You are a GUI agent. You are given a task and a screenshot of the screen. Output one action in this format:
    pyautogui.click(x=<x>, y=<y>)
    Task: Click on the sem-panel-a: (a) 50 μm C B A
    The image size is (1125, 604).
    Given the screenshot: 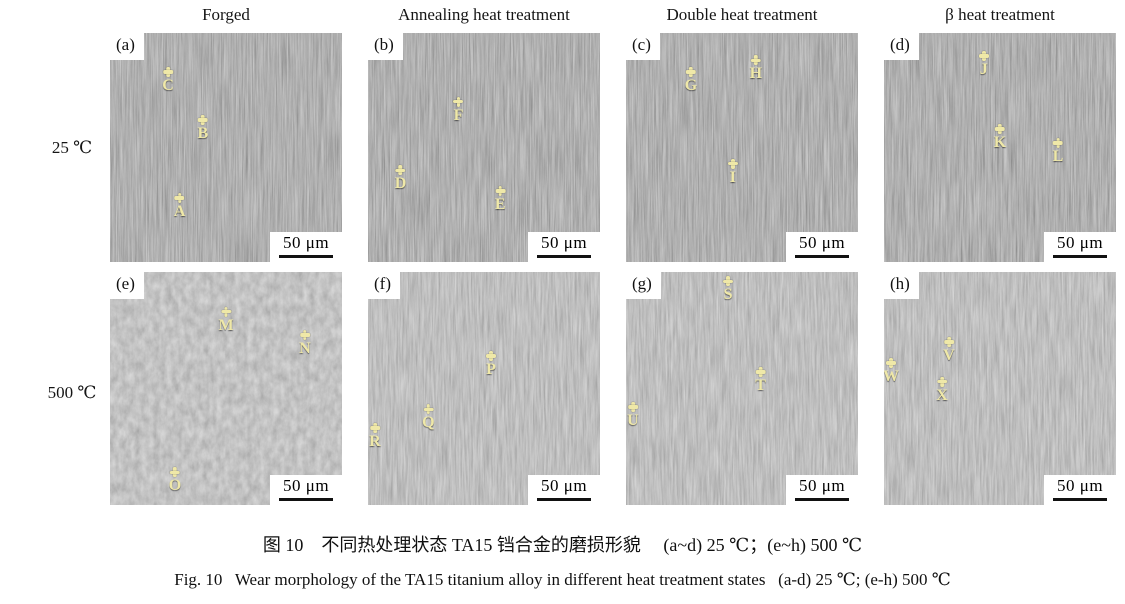 What is the action you would take?
    pyautogui.click(x=226, y=147)
    